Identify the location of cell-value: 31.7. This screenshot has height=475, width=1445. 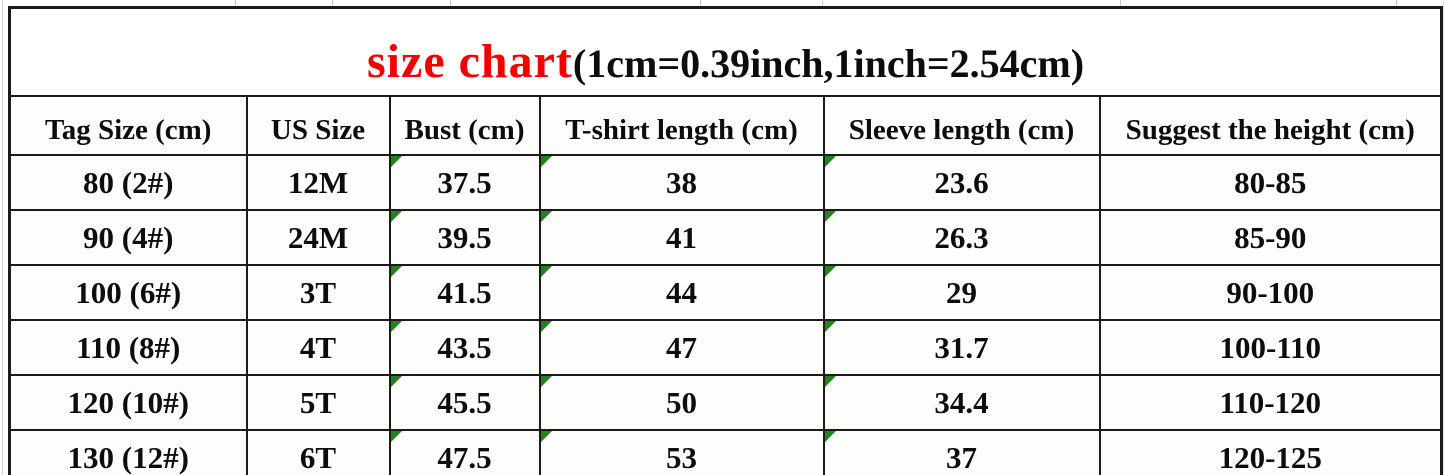
(961, 347).